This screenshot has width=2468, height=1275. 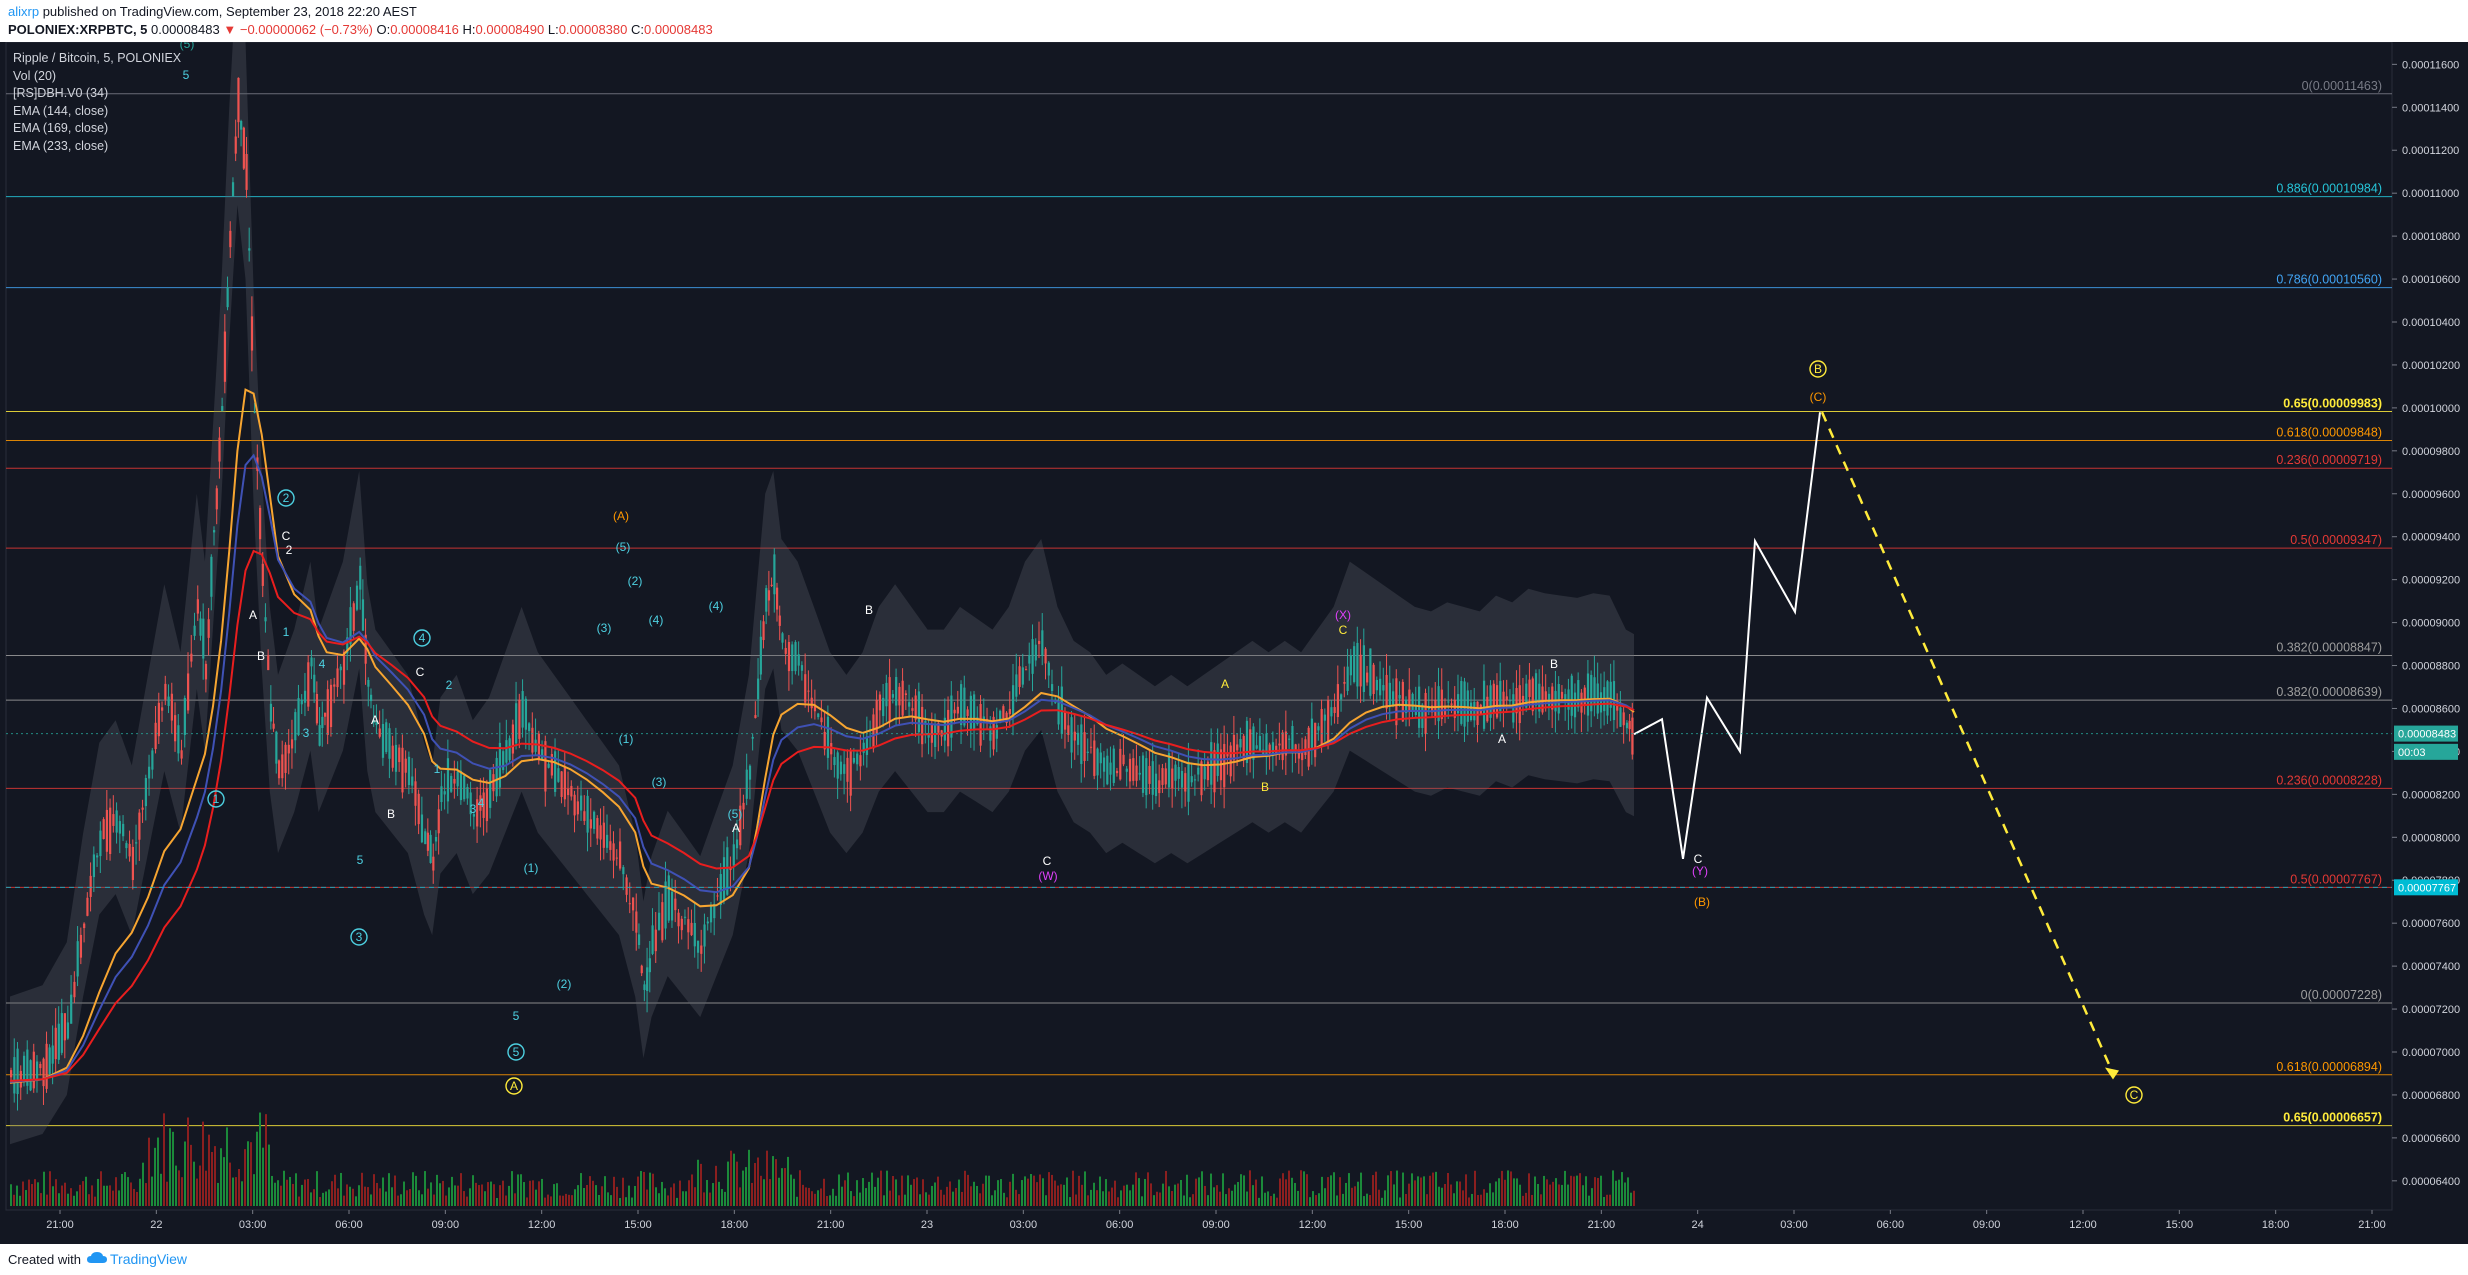 What do you see at coordinates (61, 110) in the screenshot?
I see `legend-item: EMA (144, close)` at bounding box center [61, 110].